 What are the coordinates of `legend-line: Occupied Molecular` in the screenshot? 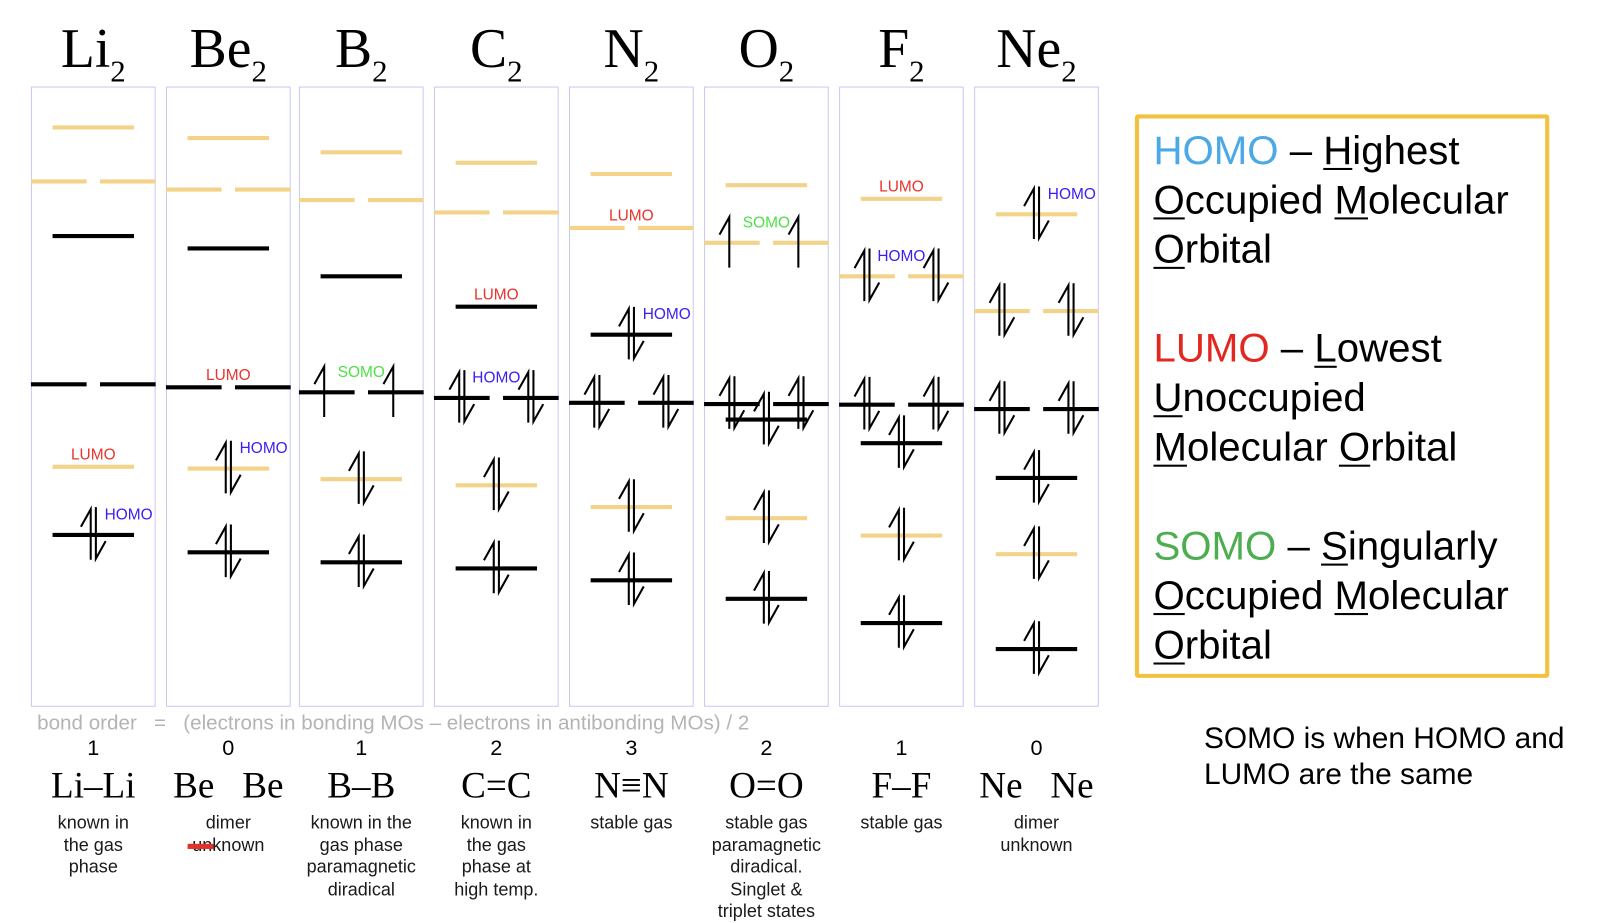 It's located at (1349, 200).